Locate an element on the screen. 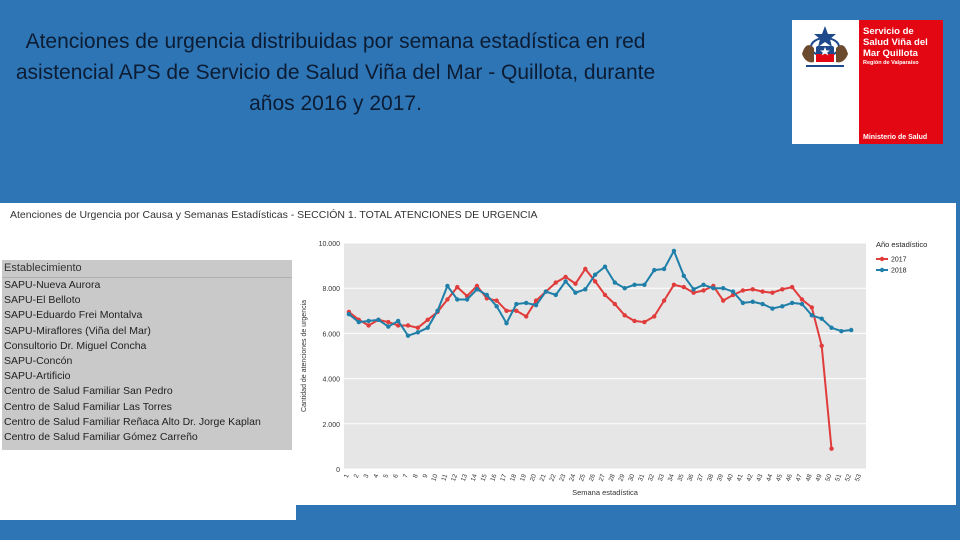 This screenshot has height=540, width=960. x-tick-label: 33 is located at coordinates (661, 478).